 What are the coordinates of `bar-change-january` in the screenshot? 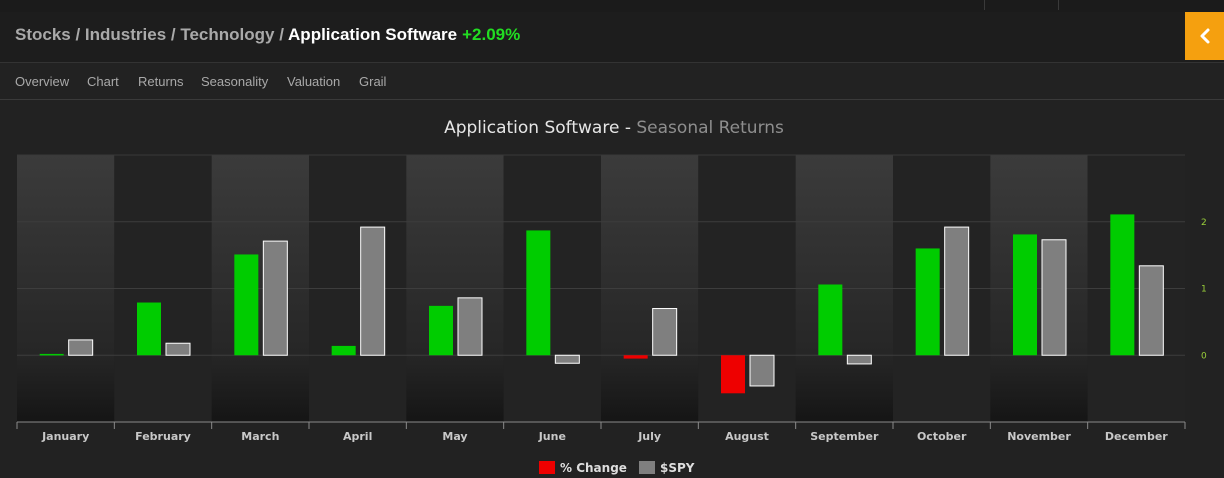 It's located at (51, 354).